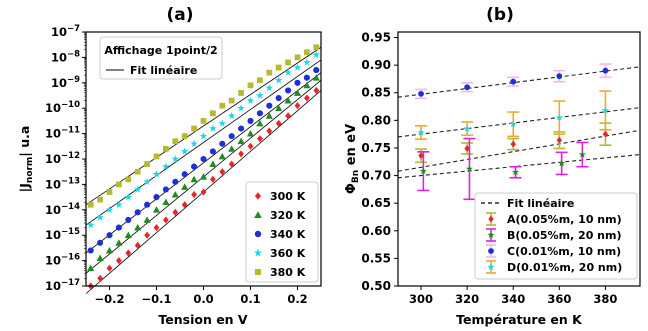 Image resolution: width=648 pixels, height=331 pixels. What do you see at coordinates (161, 58) in the screenshot?
I see `panel-a-info-box: Affichage 1point/2 Fit linéaire` at bounding box center [161, 58].